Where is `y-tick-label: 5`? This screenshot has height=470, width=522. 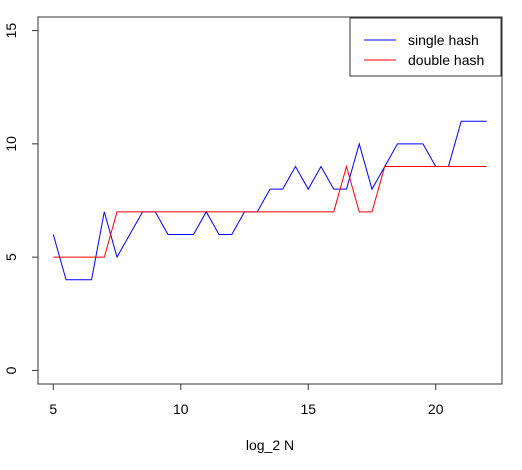
y-tick-label: 5 is located at coordinates (11, 257).